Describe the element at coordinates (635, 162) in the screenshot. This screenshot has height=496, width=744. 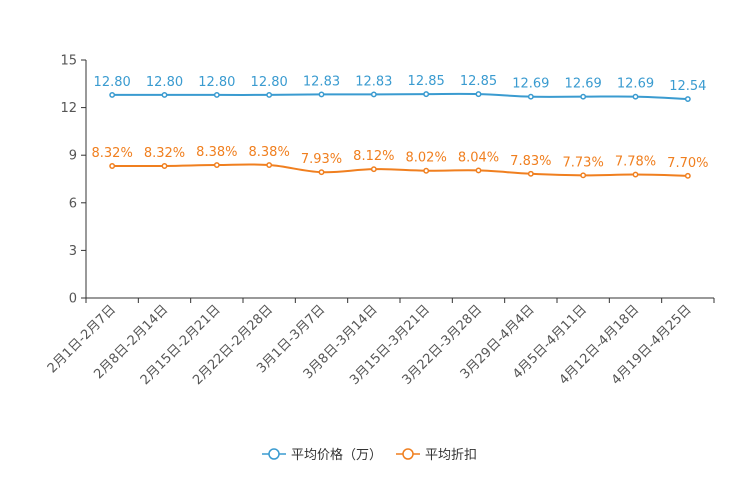
I see `data-label: 7.78%` at that location.